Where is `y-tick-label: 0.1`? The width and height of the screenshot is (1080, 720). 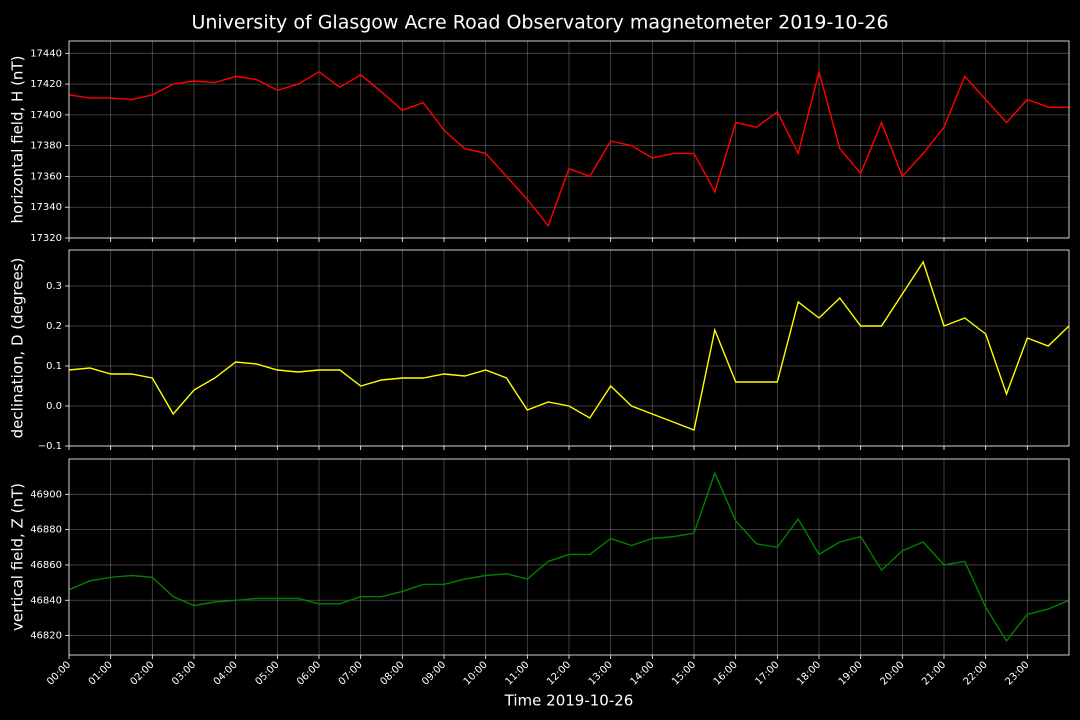 y-tick-label: 0.1 is located at coordinates (54, 366).